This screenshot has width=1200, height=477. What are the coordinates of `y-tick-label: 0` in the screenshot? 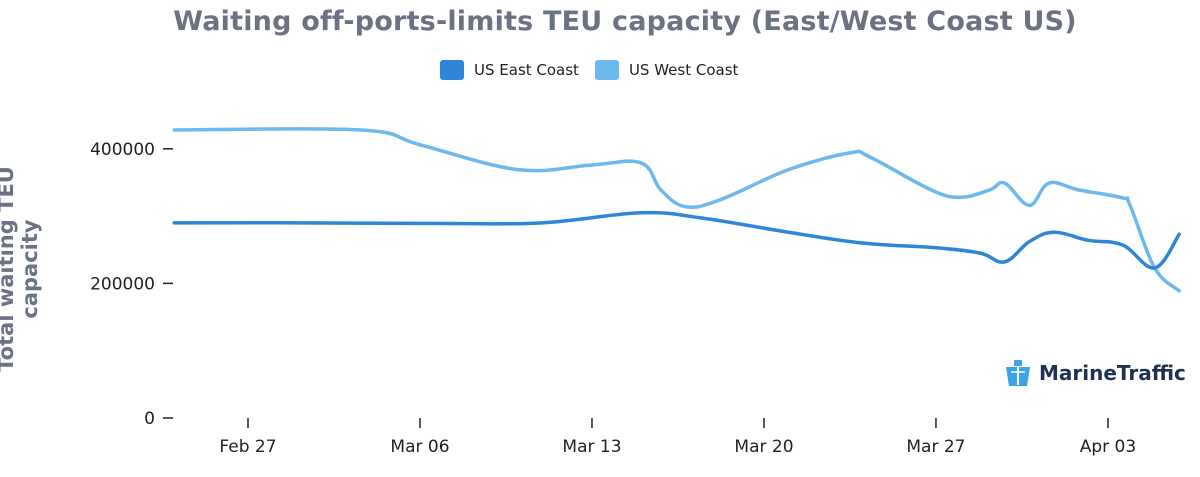 It's located at (149, 419).